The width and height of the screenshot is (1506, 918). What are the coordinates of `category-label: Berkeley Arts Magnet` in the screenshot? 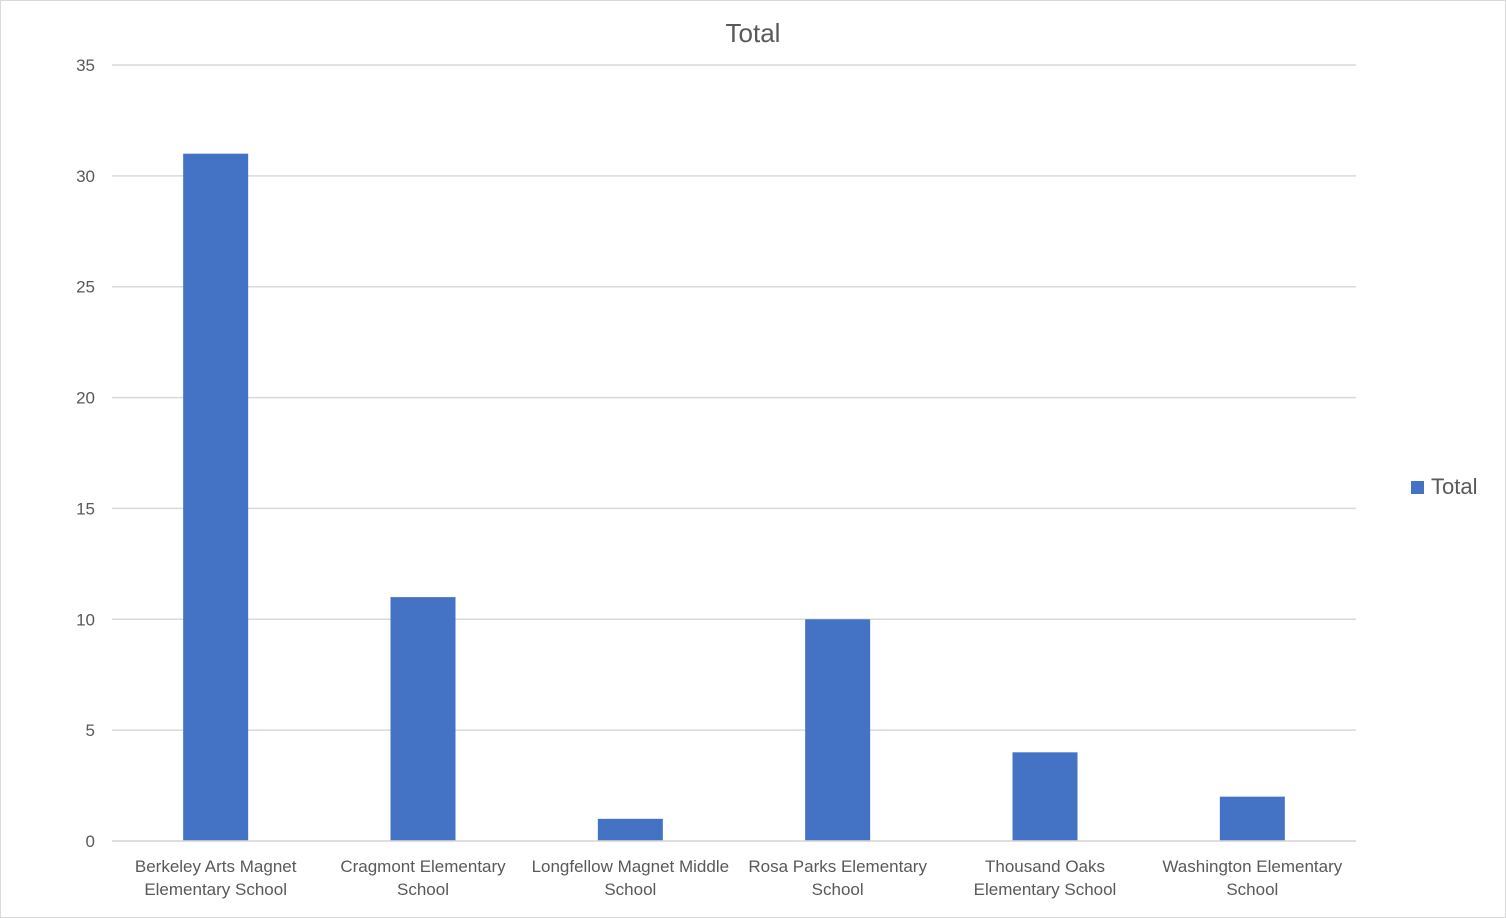 It's located at (216, 866).